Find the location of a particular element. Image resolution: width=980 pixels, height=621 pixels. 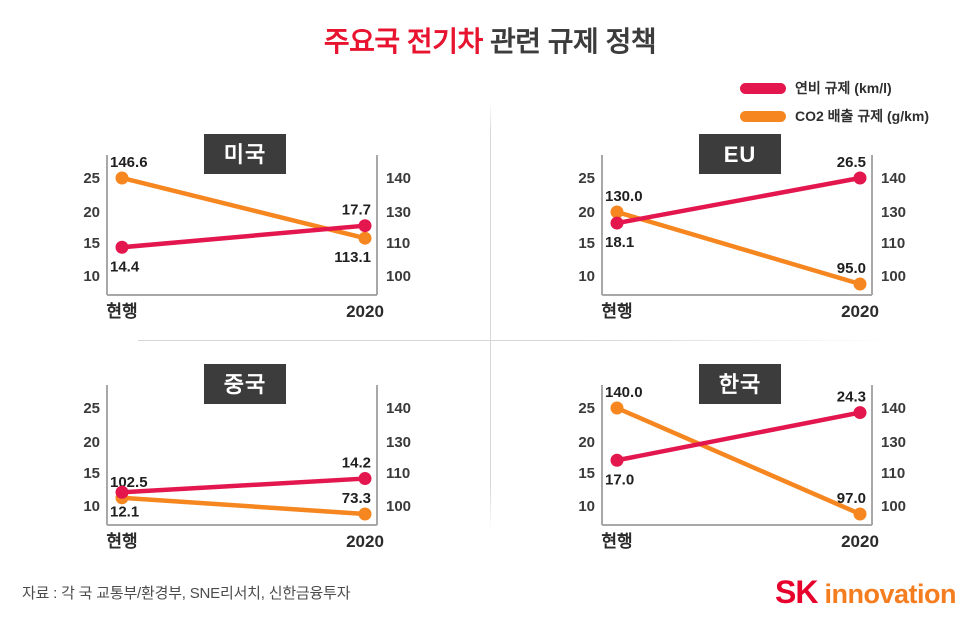

fuel-economy-data-label: 17.0 is located at coordinates (619, 479).